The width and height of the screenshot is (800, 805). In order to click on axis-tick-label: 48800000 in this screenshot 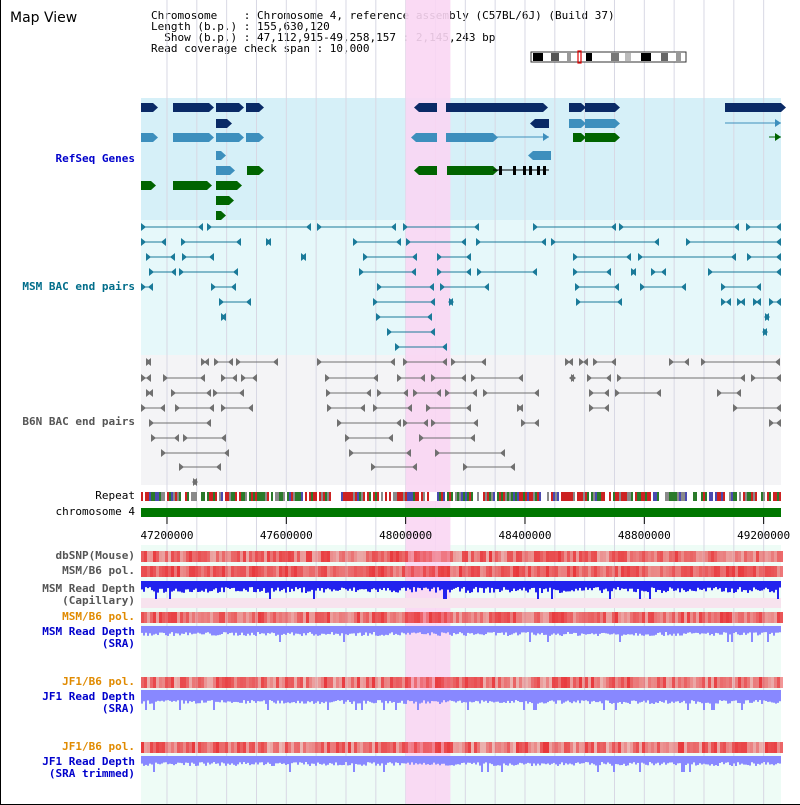, I will do `click(644, 535)`.